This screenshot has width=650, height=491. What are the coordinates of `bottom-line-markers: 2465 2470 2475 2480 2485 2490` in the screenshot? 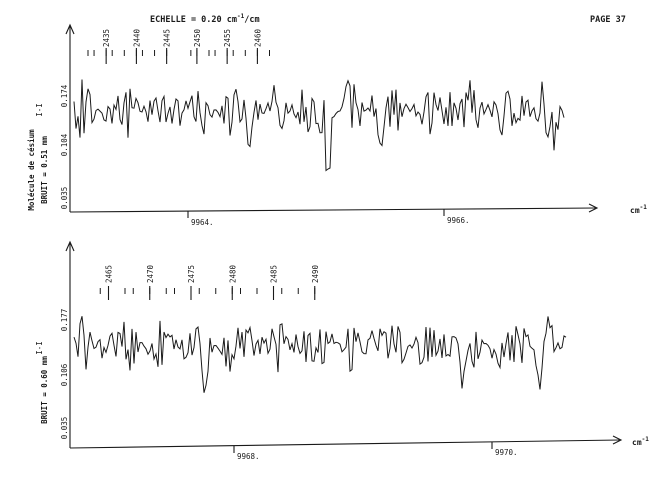 It's located at (209, 282).